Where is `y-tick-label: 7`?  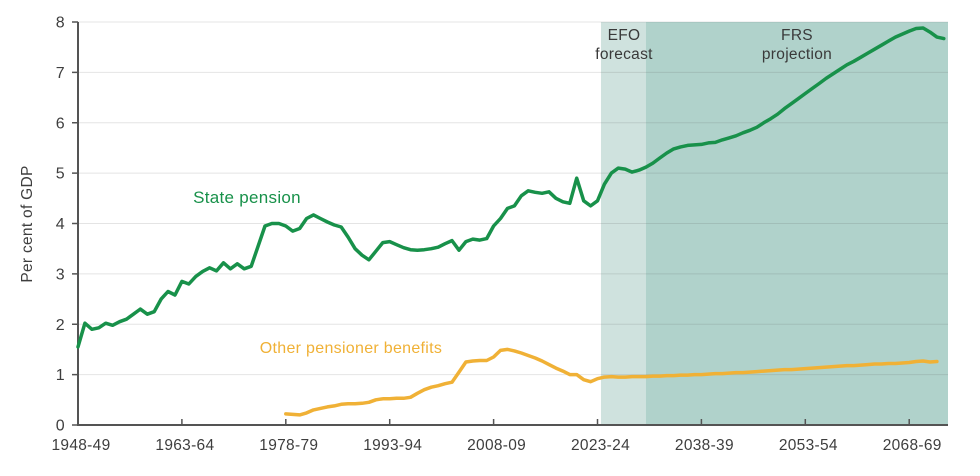 y-tick-label: 7 is located at coordinates (60, 73).